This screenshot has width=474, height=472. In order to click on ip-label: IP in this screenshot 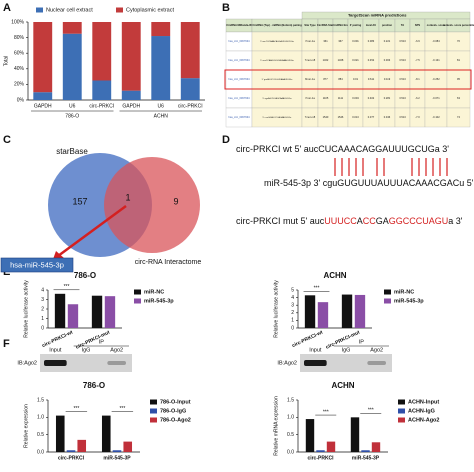, I will do `click(102, 342)`.